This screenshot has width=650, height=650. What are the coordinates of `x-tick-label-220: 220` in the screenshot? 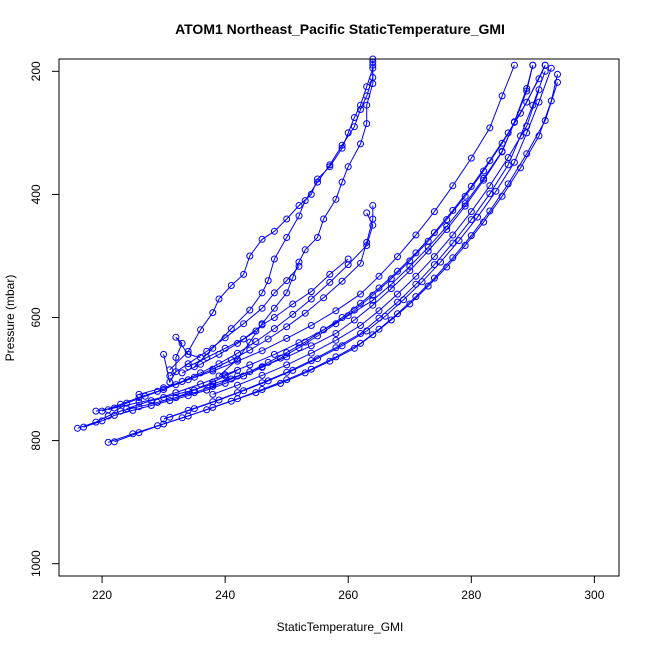 It's located at (102, 595).